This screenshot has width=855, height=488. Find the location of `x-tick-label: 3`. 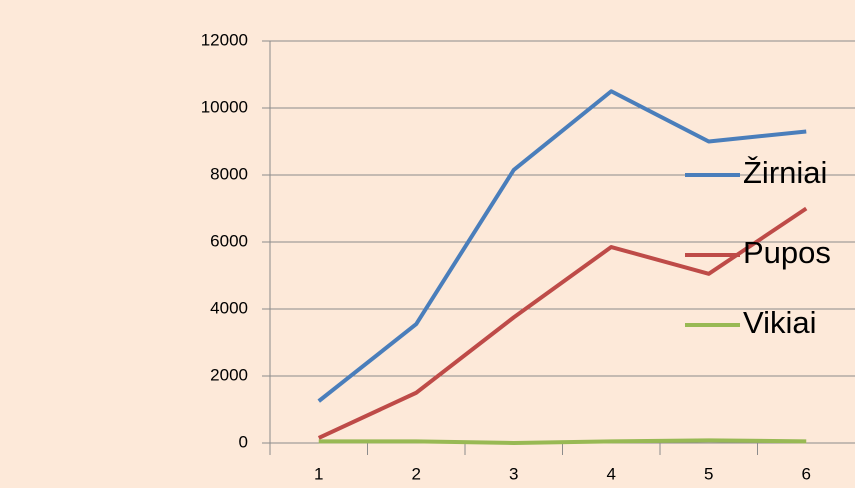

x-tick-label: 3 is located at coordinates (513, 473).